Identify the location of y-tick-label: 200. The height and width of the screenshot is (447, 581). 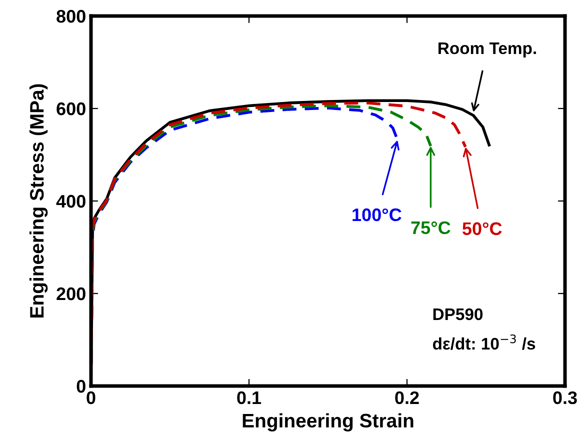
(71, 293).